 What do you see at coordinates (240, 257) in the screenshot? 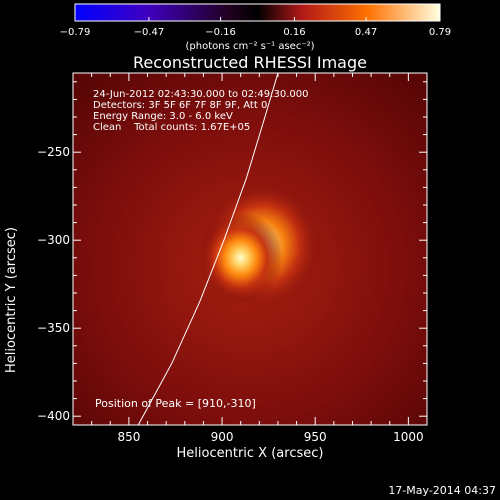
I see `emission-peak` at bounding box center [240, 257].